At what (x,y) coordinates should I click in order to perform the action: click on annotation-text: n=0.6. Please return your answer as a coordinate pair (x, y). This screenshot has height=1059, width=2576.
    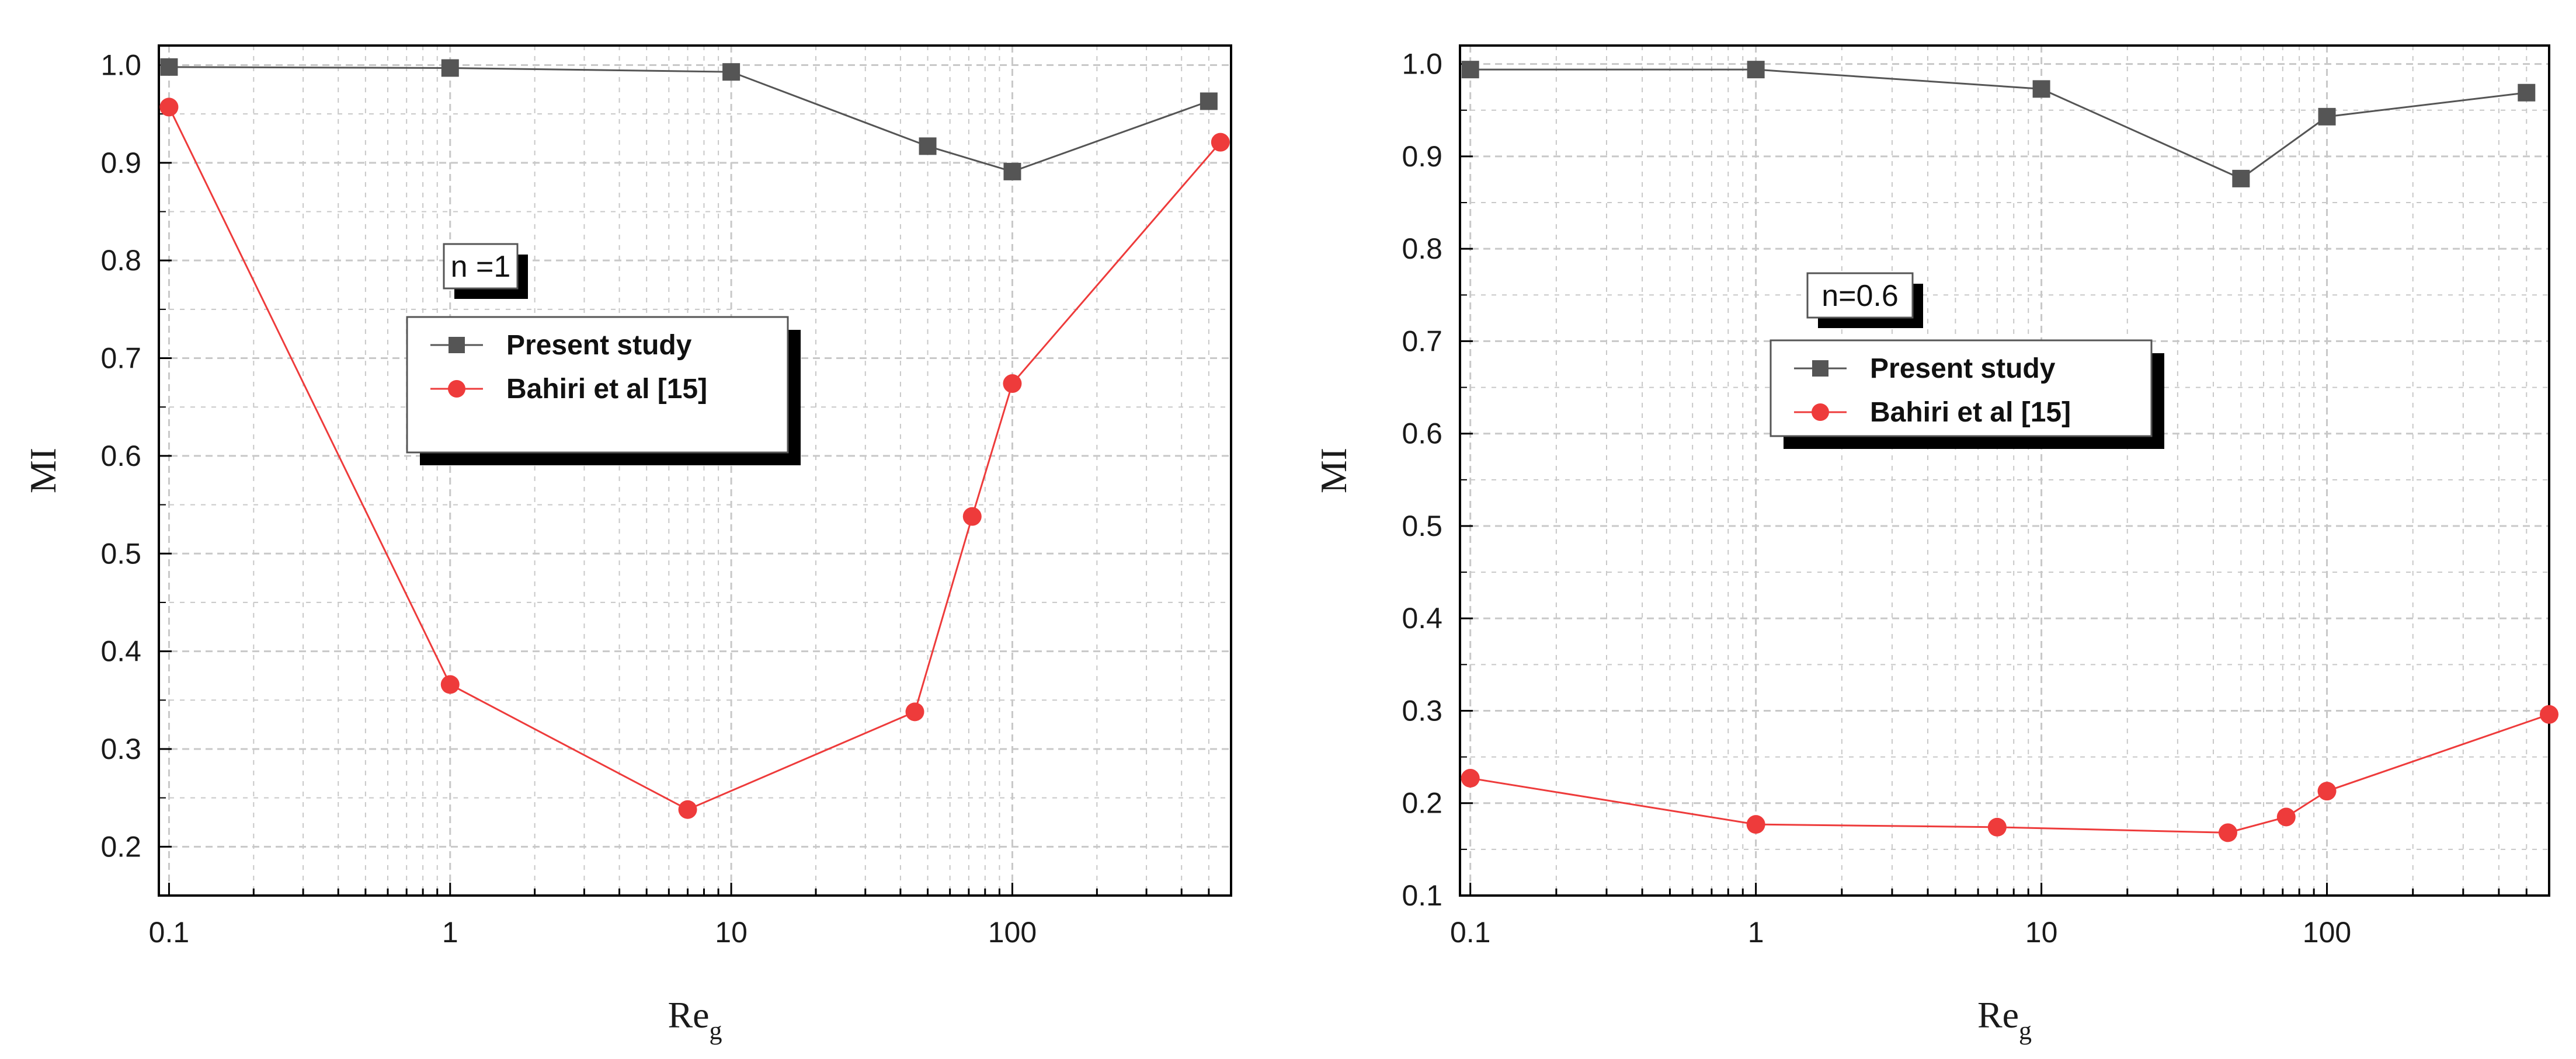
    Looking at the image, I should click on (1860, 296).